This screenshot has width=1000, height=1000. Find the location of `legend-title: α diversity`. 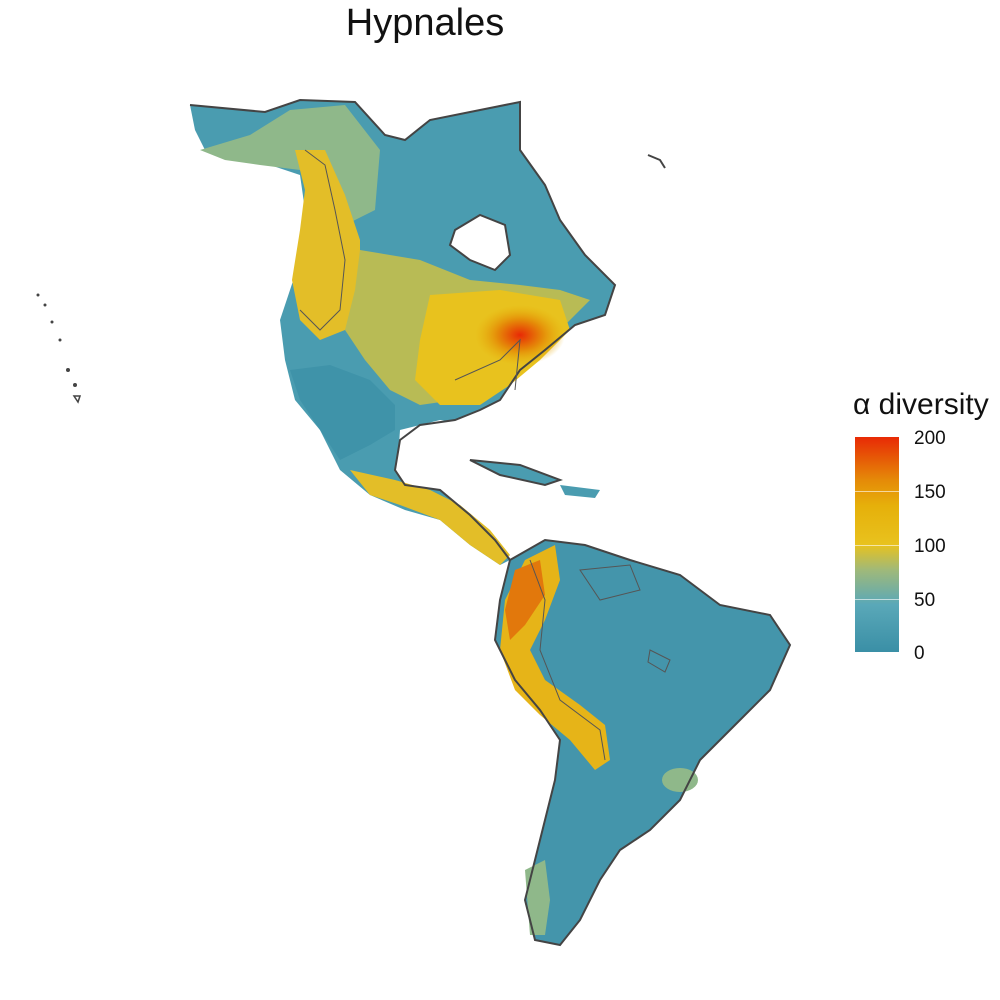

legend-title: α diversity is located at coordinates (921, 404).